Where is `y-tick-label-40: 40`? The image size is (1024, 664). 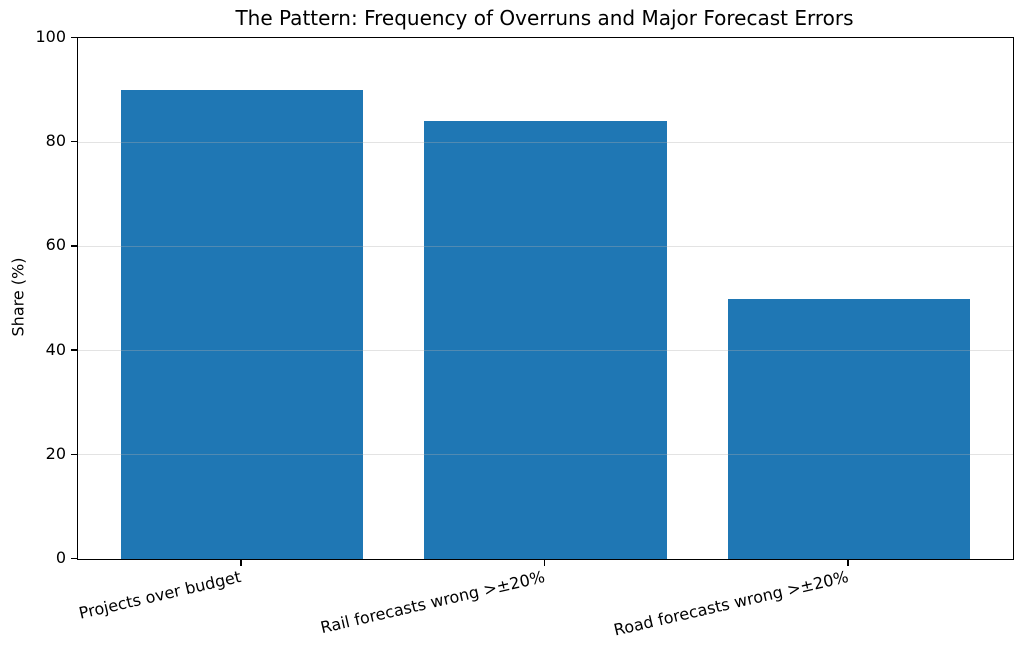
y-tick-label-40: 40 is located at coordinates (55, 349).